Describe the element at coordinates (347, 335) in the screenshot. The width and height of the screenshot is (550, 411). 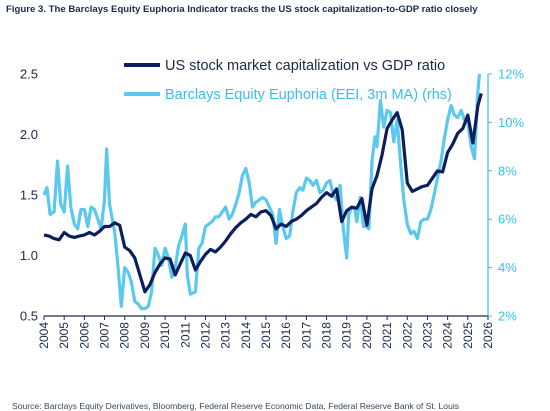
I see `x-tick-label: 2019` at that location.